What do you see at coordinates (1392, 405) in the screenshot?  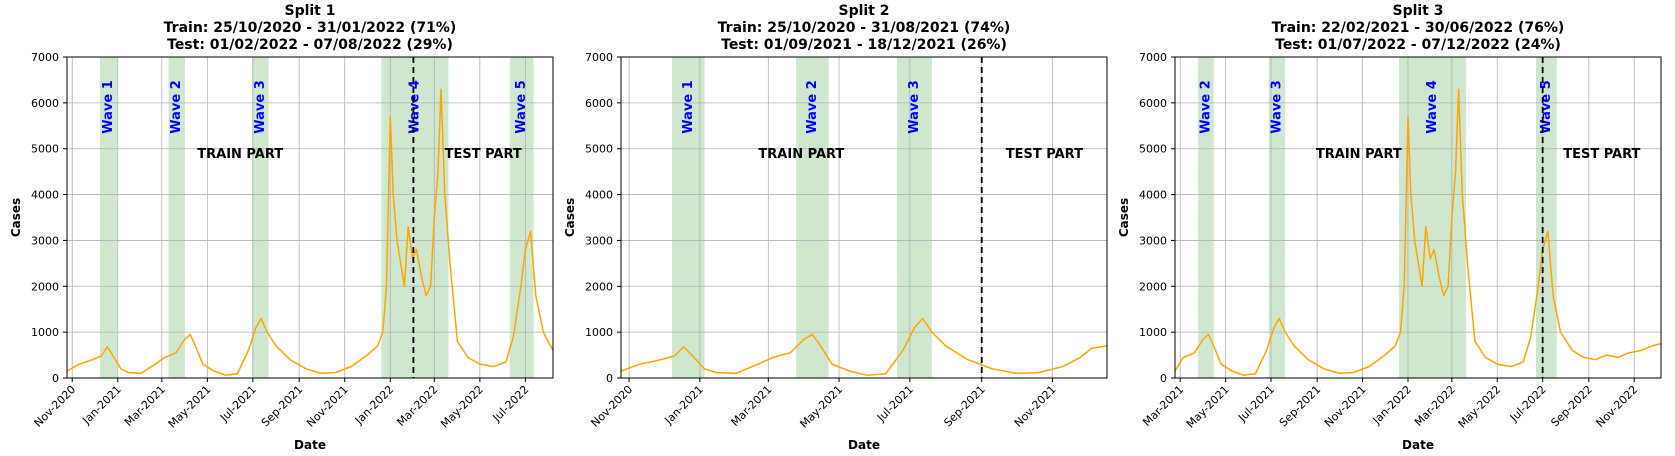 I see `x-tick-label: Jan-2022` at bounding box center [1392, 405].